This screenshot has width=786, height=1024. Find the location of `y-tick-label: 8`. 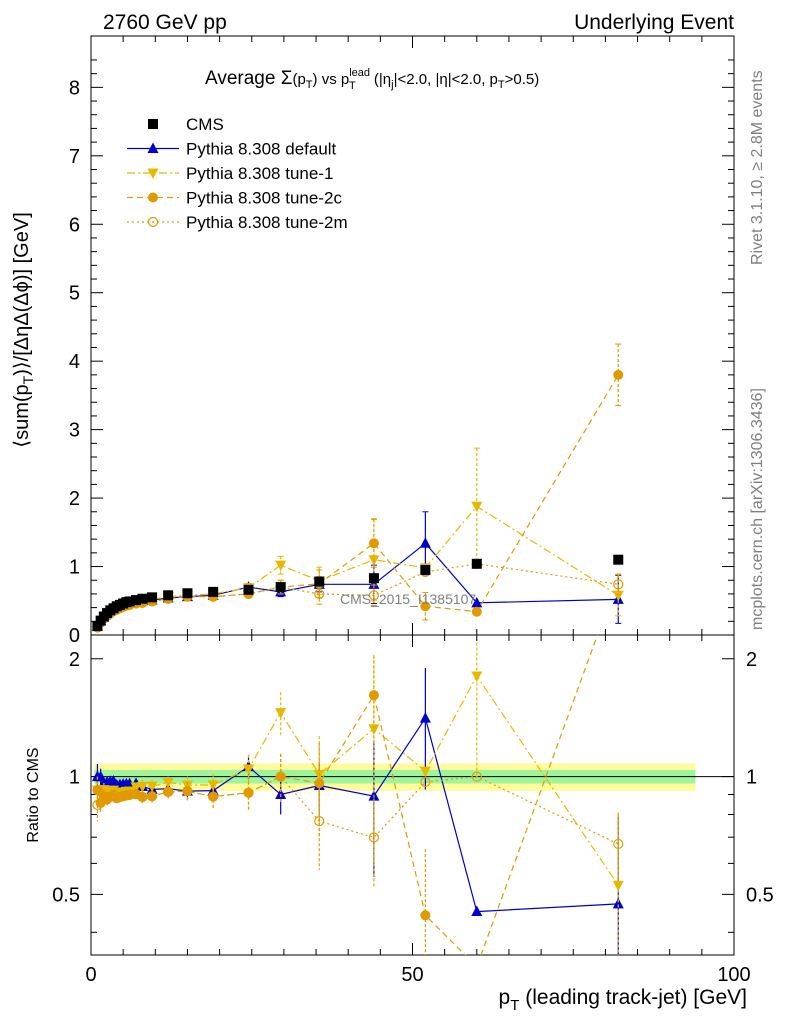

y-tick-label: 8 is located at coordinates (74, 88).